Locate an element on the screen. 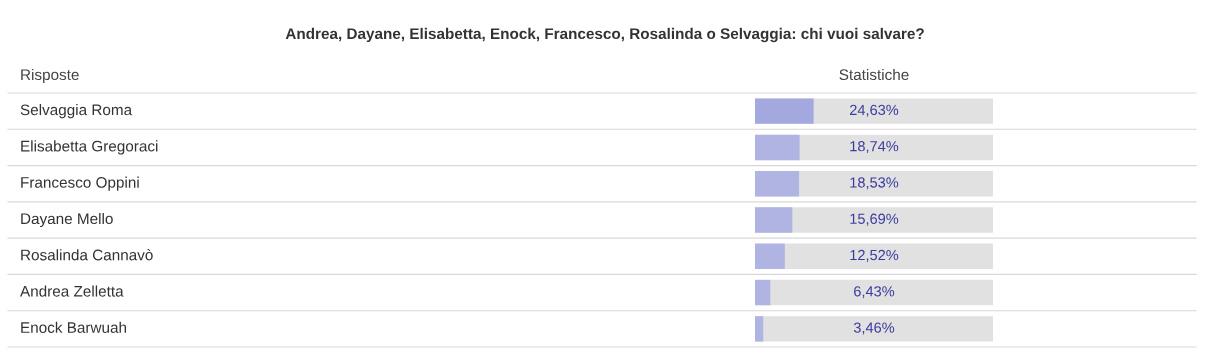  y-tick-label: Andrea Zelletta is located at coordinates (72, 291).